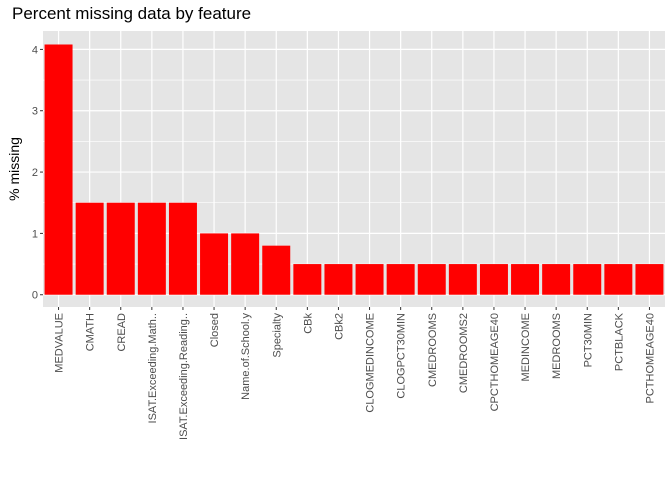 This screenshot has height=480, width=672. Describe the element at coordinates (58, 169) in the screenshot. I see `bar-medvalue` at that location.